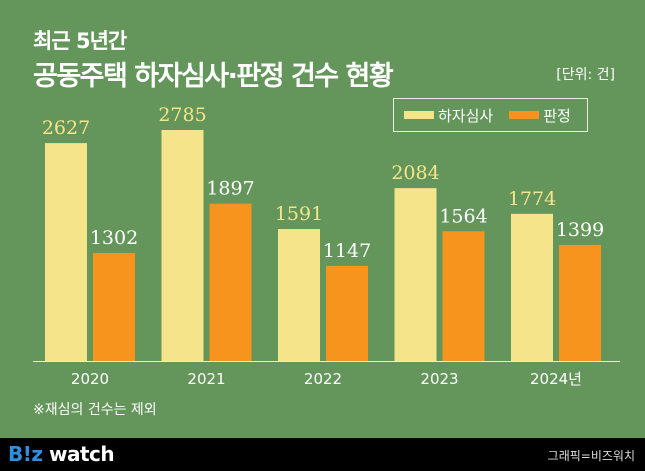  Describe the element at coordinates (80, 41) in the screenshot. I see `chart-subtitle: 최근 5년간` at that location.